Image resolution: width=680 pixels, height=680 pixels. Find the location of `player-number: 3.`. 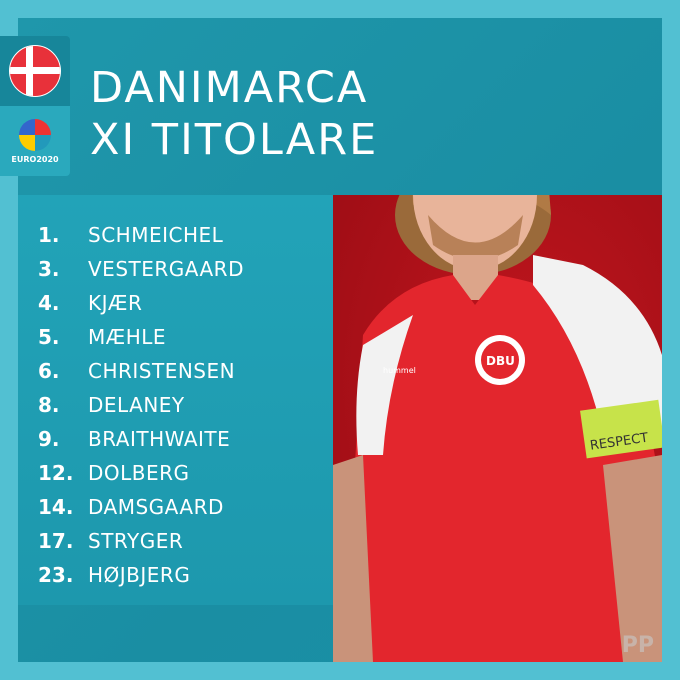

player-number: 3. is located at coordinates (49, 269).